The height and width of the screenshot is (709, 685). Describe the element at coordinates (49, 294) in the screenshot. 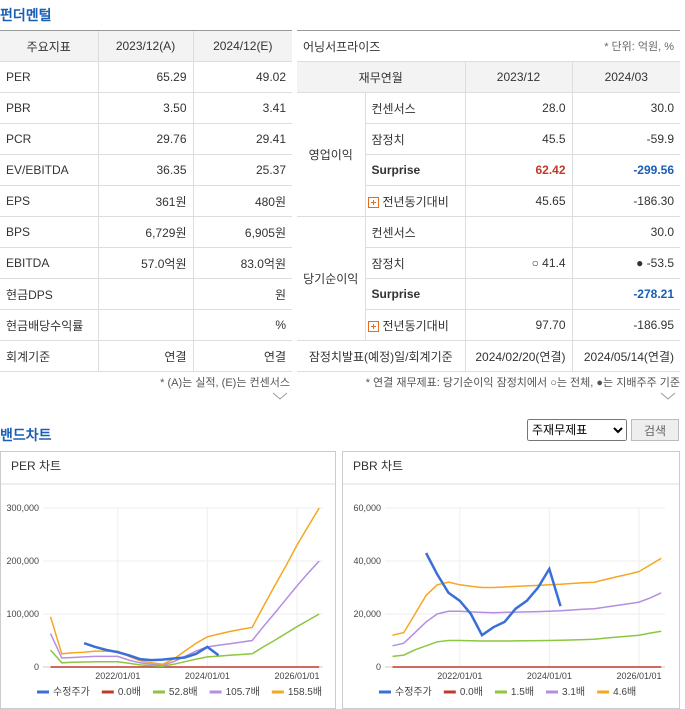

I see `cell: 현금DPS` at that location.